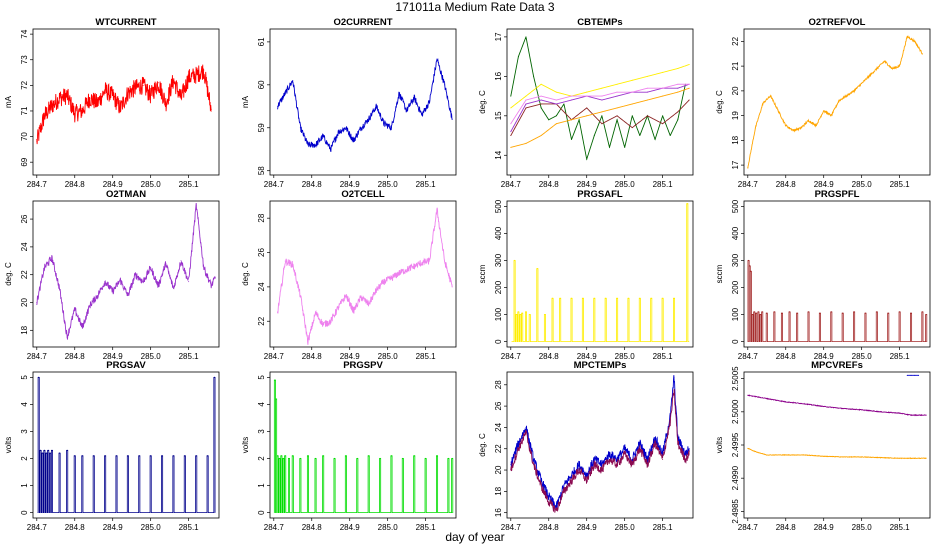 The image size is (950, 550). I want to click on y-tick-label: 71, so click(24, 110).